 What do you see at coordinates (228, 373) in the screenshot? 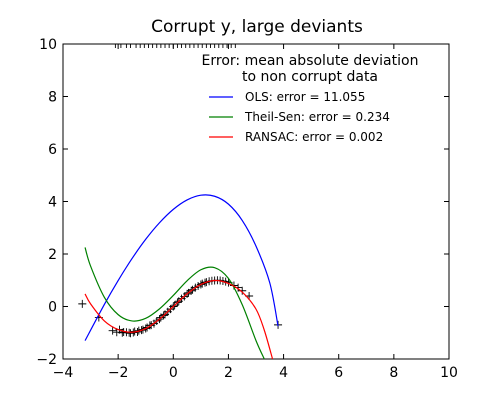
I see `x-tick-label: 2` at bounding box center [228, 373].